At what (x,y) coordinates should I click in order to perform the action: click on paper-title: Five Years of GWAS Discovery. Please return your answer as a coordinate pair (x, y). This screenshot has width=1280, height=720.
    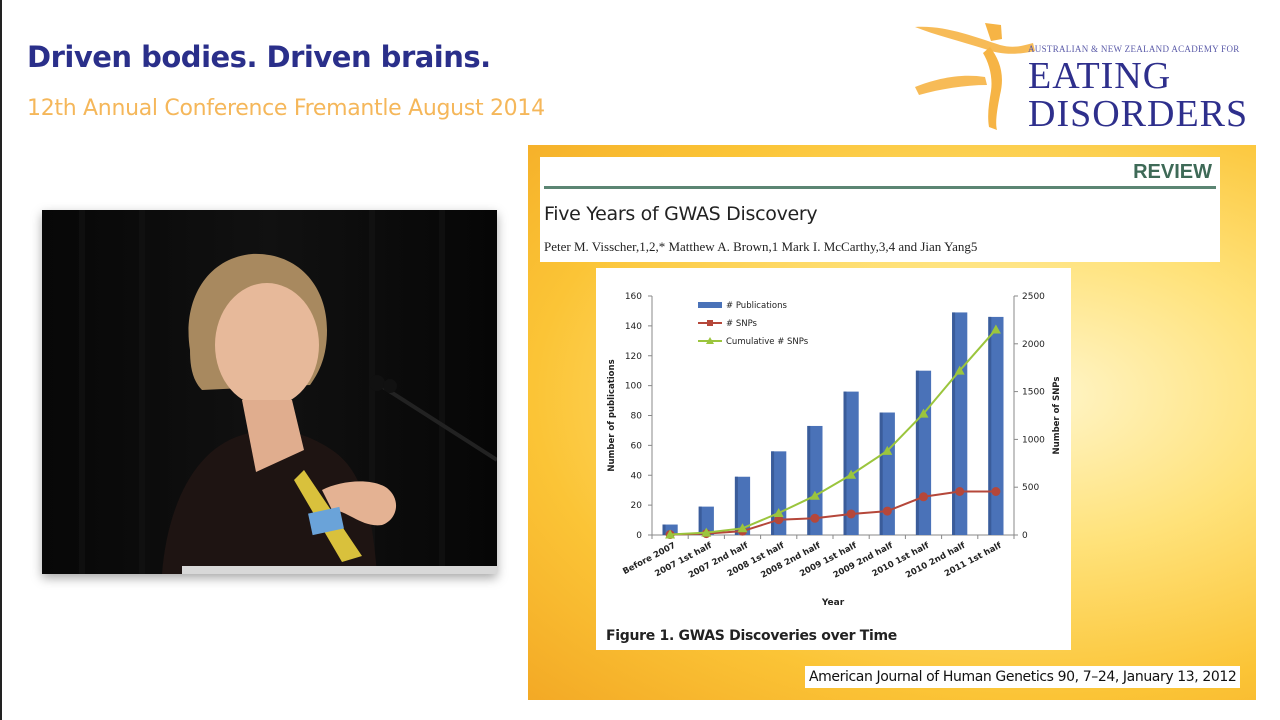
    Looking at the image, I should click on (681, 214).